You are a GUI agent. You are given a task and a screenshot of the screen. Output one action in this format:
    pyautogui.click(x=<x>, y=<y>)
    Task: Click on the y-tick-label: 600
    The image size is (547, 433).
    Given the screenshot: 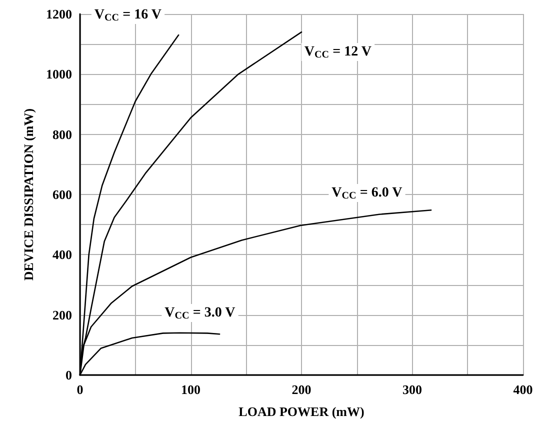 What is the action you would take?
    pyautogui.click(x=62, y=194)
    